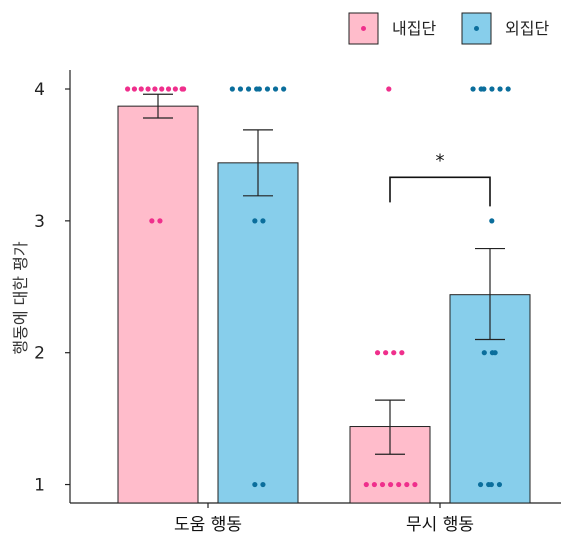 Image resolution: width=561 pixels, height=535 pixels. I want to click on y-tick-label: 2, so click(39, 354).